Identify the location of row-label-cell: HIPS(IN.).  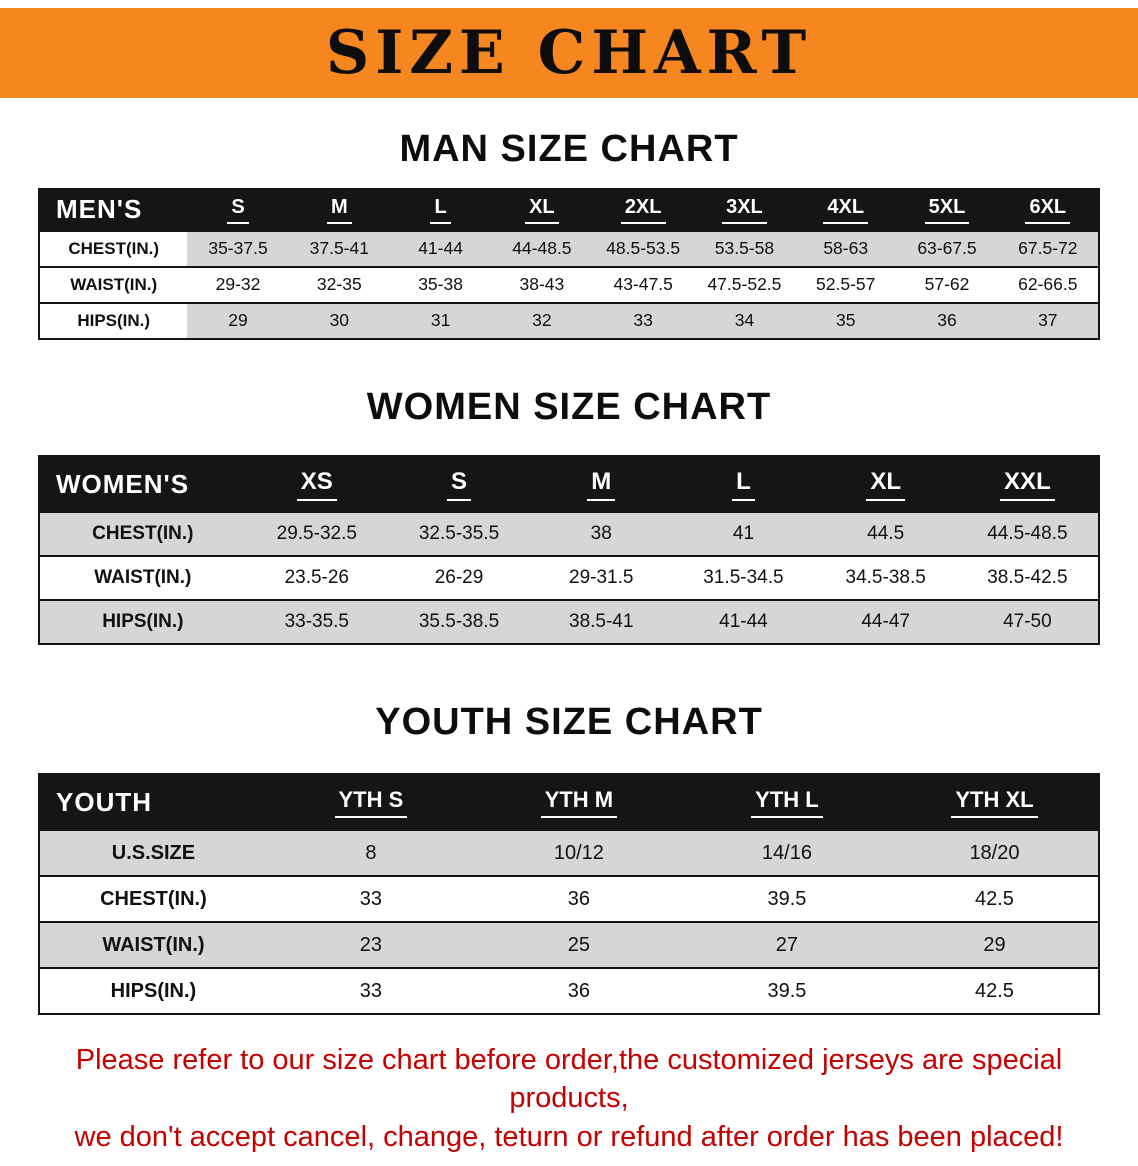
(153, 990).